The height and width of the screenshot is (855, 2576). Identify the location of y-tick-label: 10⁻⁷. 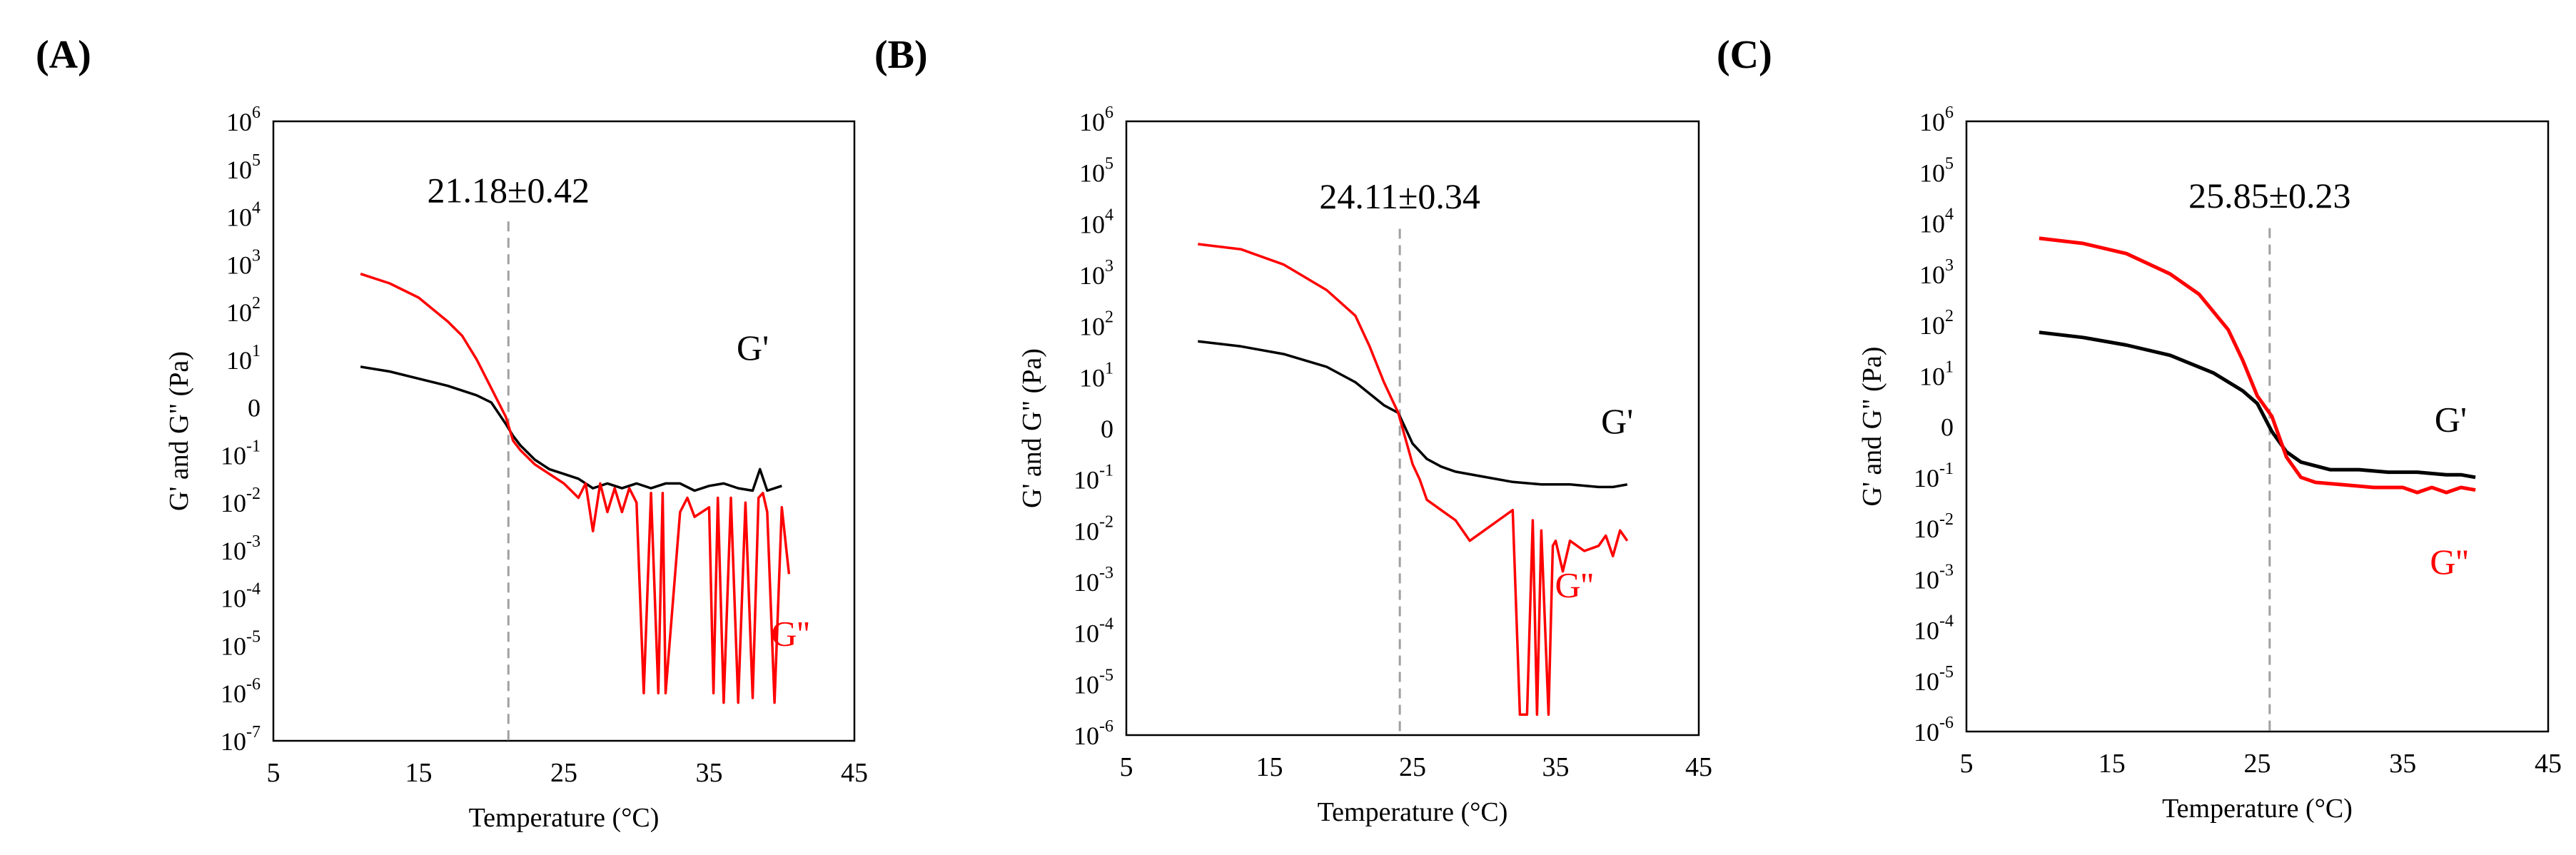
(241, 740).